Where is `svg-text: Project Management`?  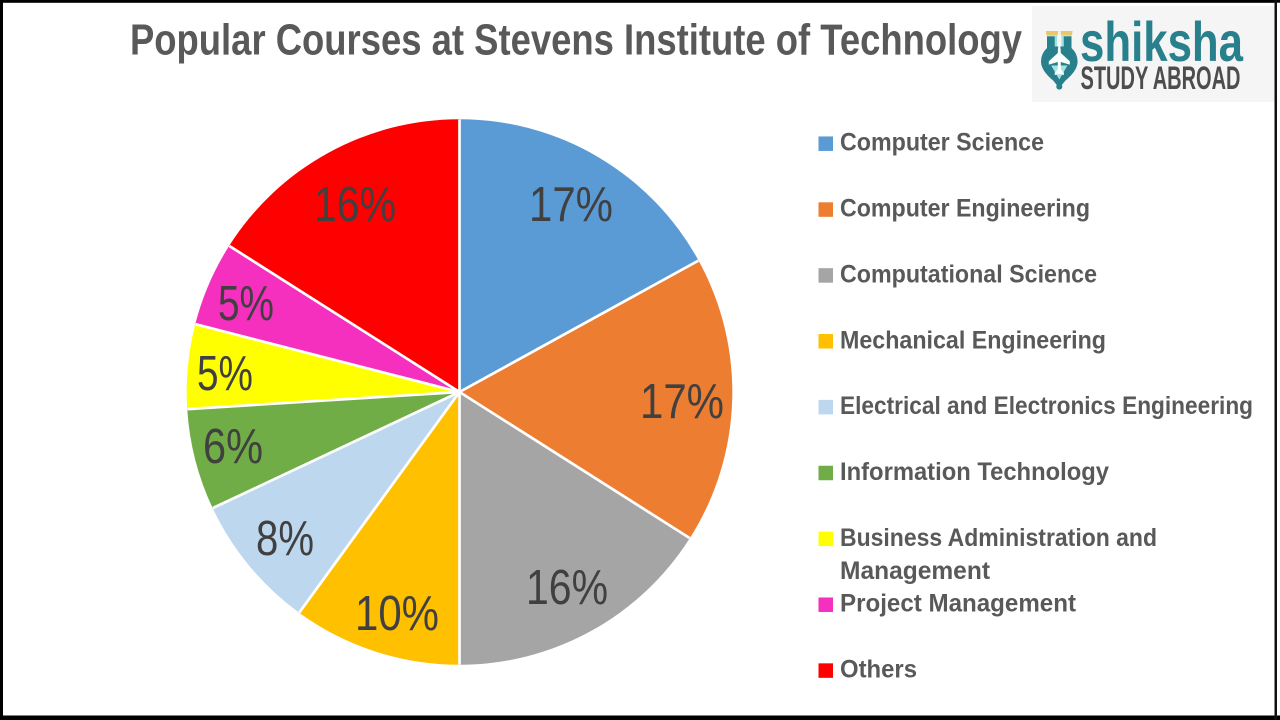 svg-text: Project Management is located at coordinates (958, 604).